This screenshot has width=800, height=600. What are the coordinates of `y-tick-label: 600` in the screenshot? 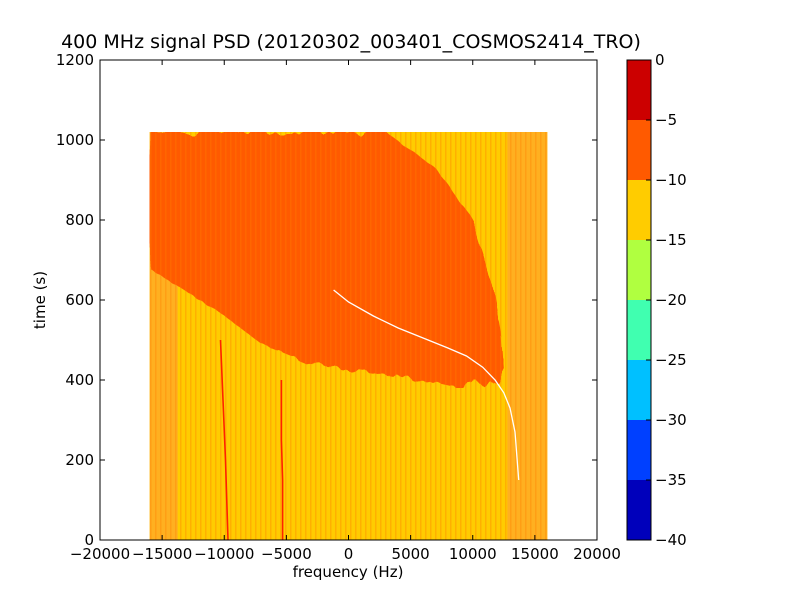 It's located at (79, 300).